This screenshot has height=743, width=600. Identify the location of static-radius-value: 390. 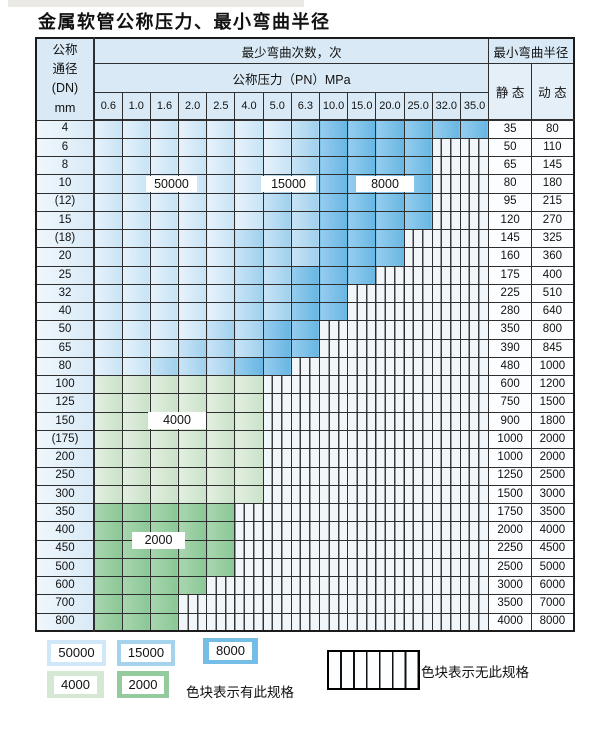
(510, 348).